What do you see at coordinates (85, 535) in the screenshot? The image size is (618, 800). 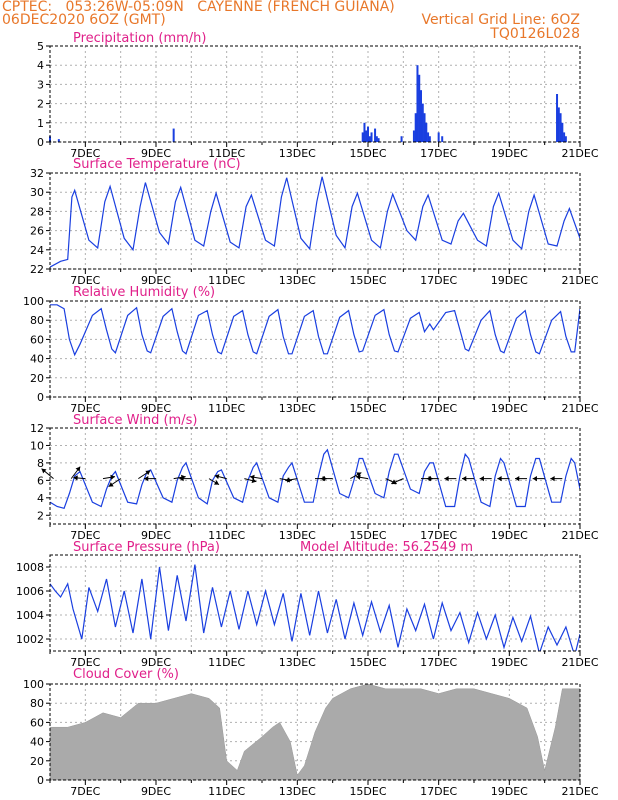 I see `wind-xtick-label: 7DEC` at bounding box center [85, 535].